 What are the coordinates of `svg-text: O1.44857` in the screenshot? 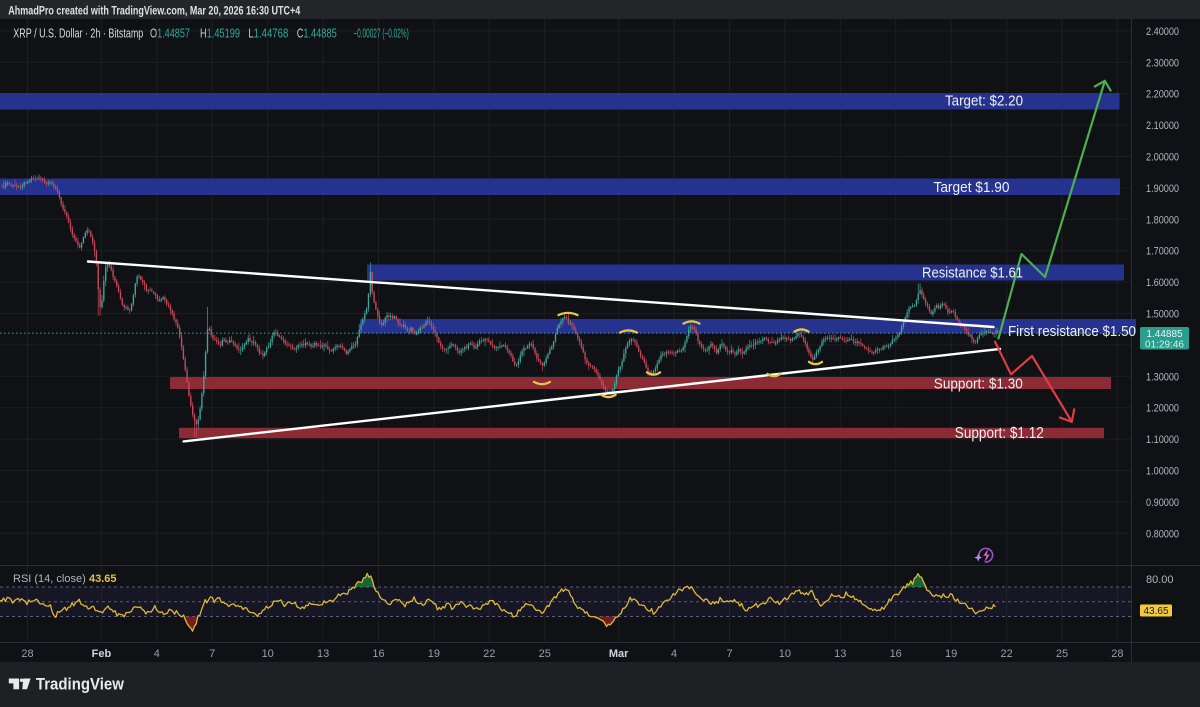 It's located at (170, 34).